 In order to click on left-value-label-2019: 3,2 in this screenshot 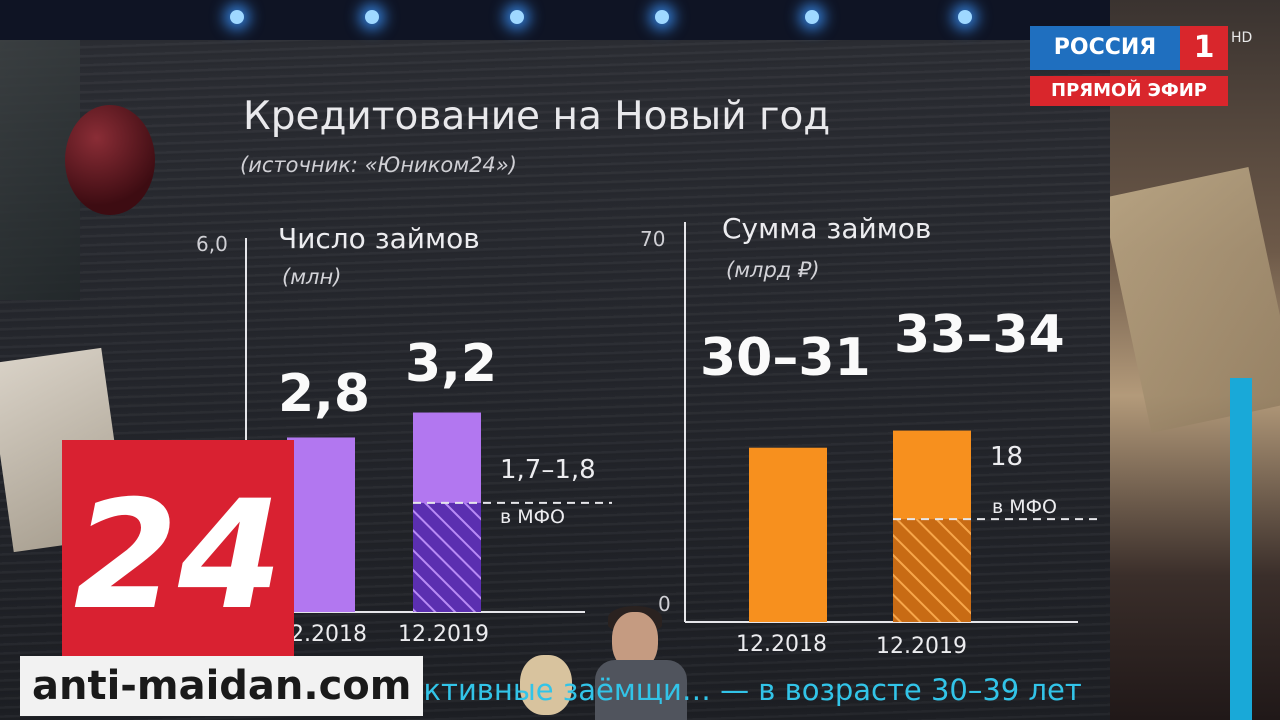, I will do `click(451, 364)`.